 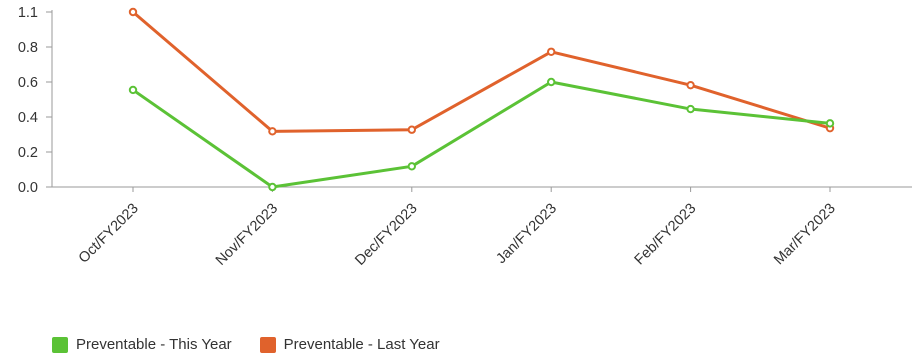 I want to click on legend-item-this-year: Preventable - This Year, so click(x=142, y=344).